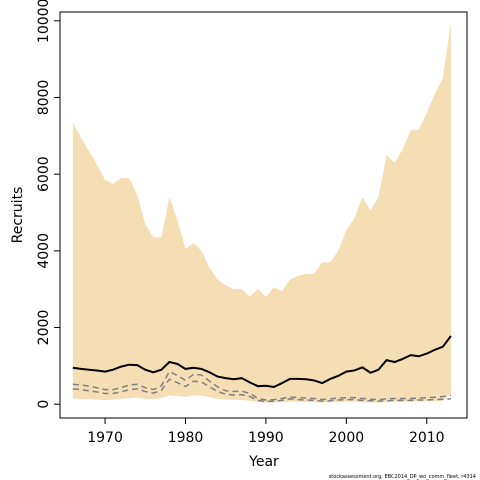  Describe the element at coordinates (44, 174) in the screenshot. I see `y-tick-label: 6000` at that location.